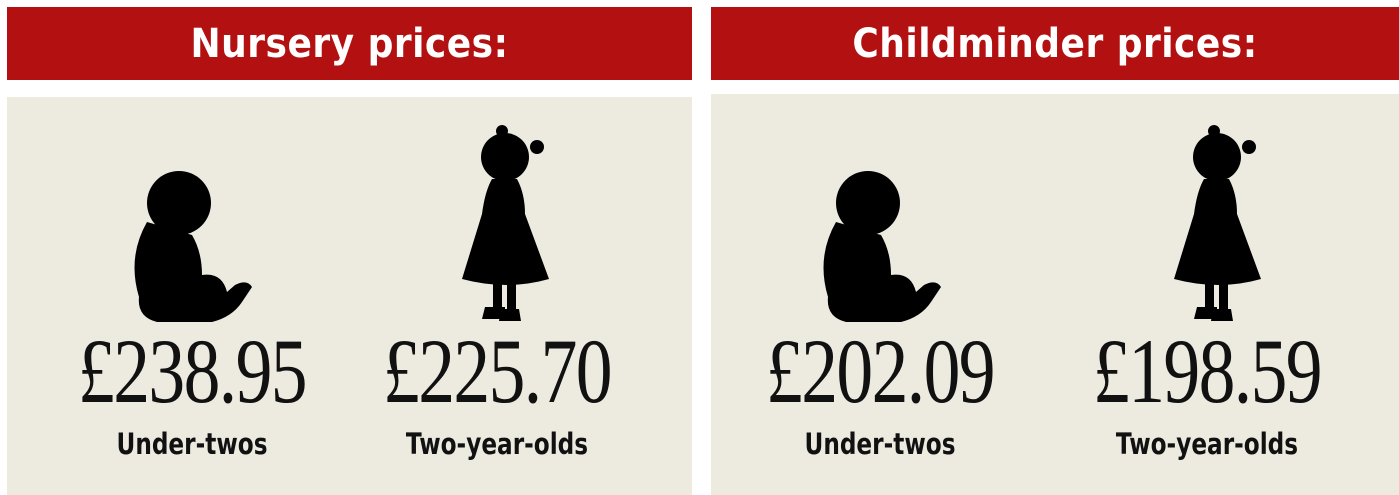 The image size is (1399, 495). I want to click on price: £198.59, so click(1208, 371).